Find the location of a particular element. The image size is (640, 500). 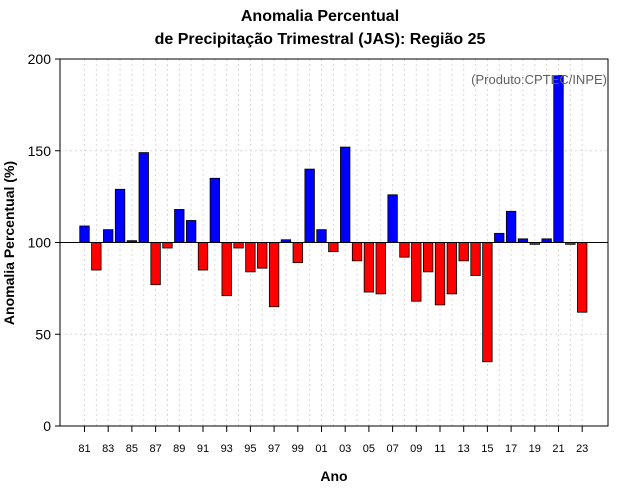

chart-title: Anomalia Percentual is located at coordinates (320, 16).